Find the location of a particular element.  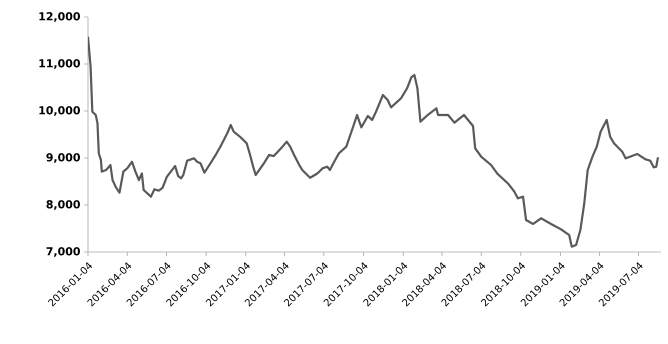

y-tick-label: 8,000 is located at coordinates (63, 205).